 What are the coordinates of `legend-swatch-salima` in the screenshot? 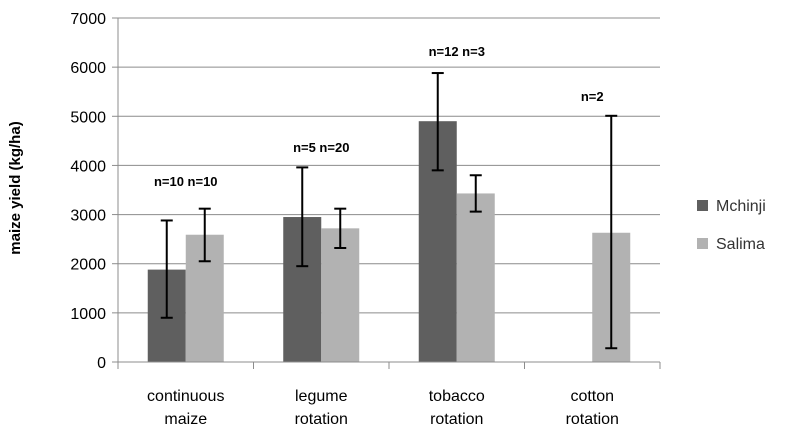 It's located at (702, 243).